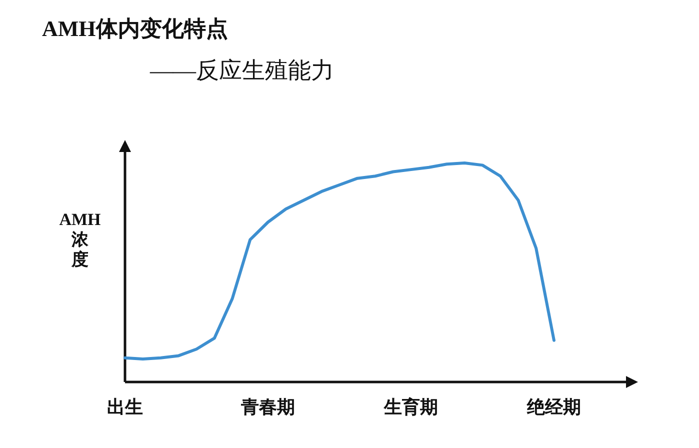  Describe the element at coordinates (135, 28) in the screenshot. I see `chart-title: AMH体内变化特点` at that location.